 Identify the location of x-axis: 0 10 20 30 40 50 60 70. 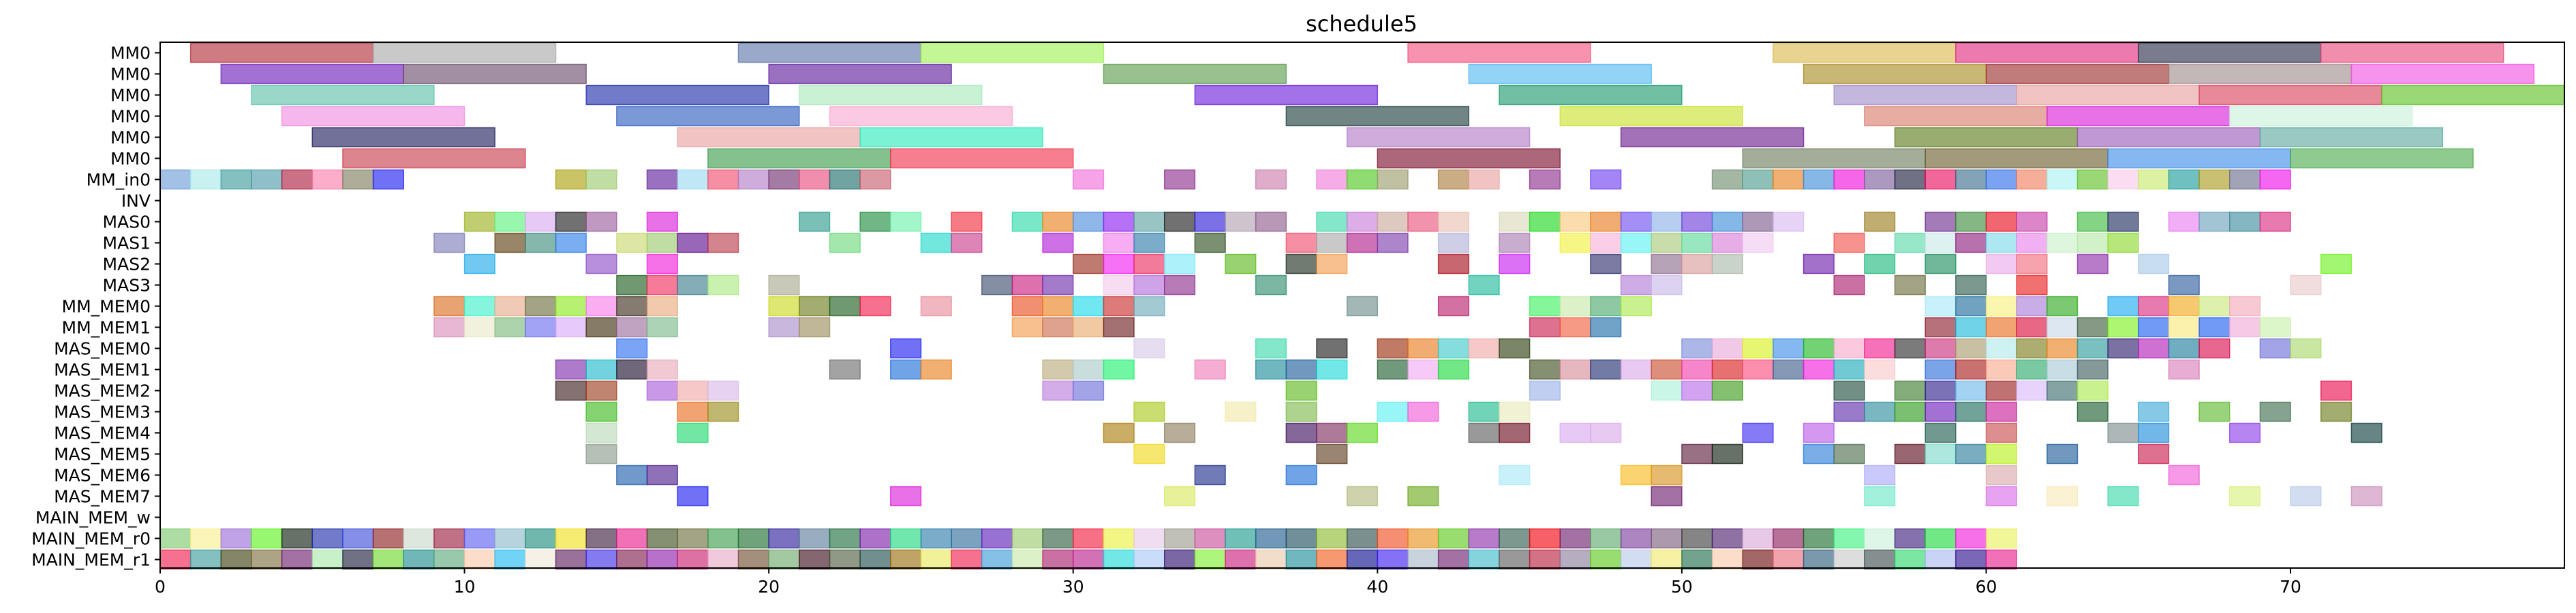
(1228, 582).